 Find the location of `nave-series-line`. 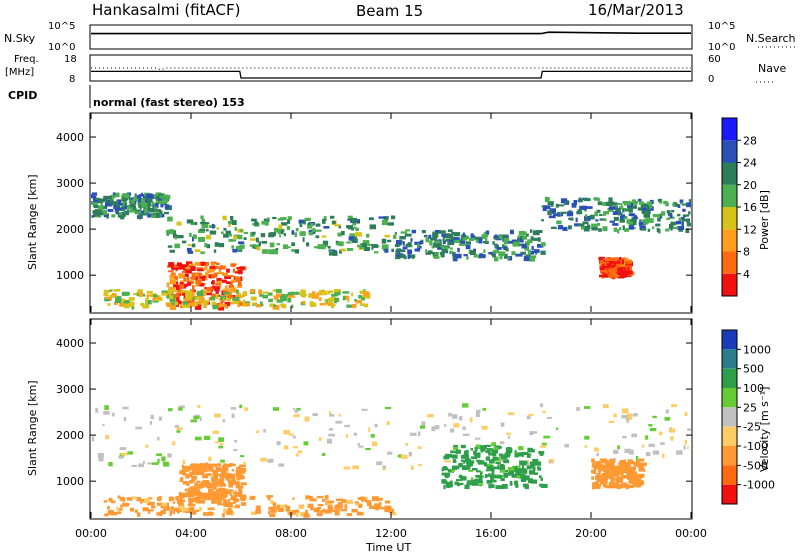

nave-series-line is located at coordinates (391, 74).